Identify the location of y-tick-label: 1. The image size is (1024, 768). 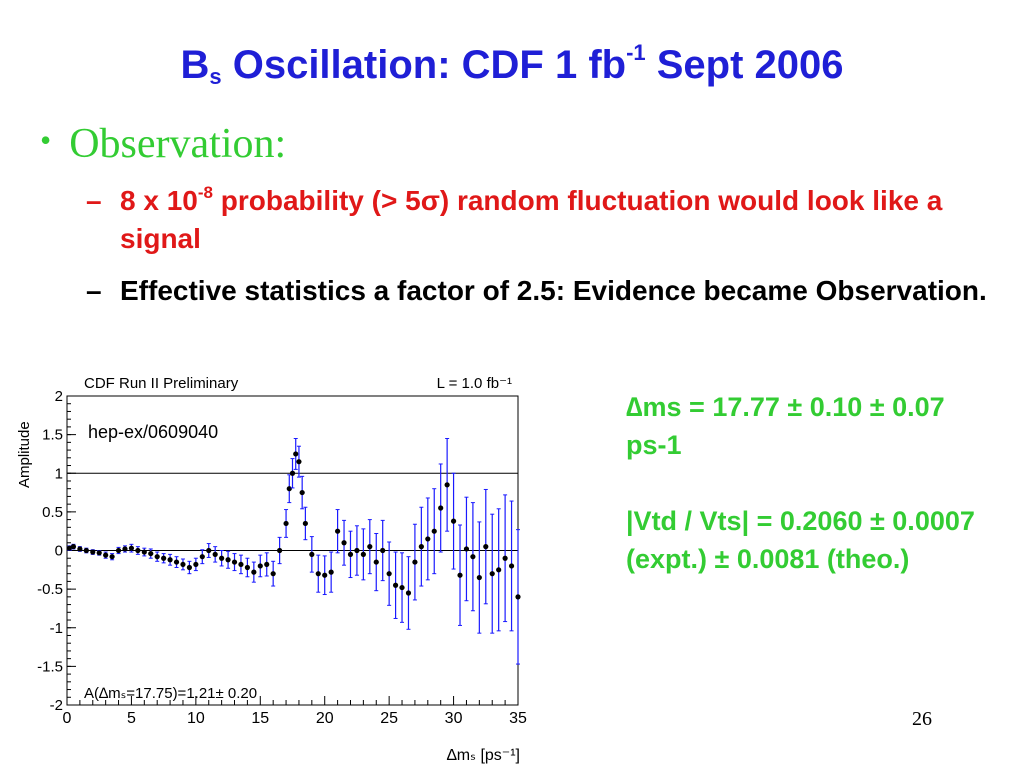
(59, 473).